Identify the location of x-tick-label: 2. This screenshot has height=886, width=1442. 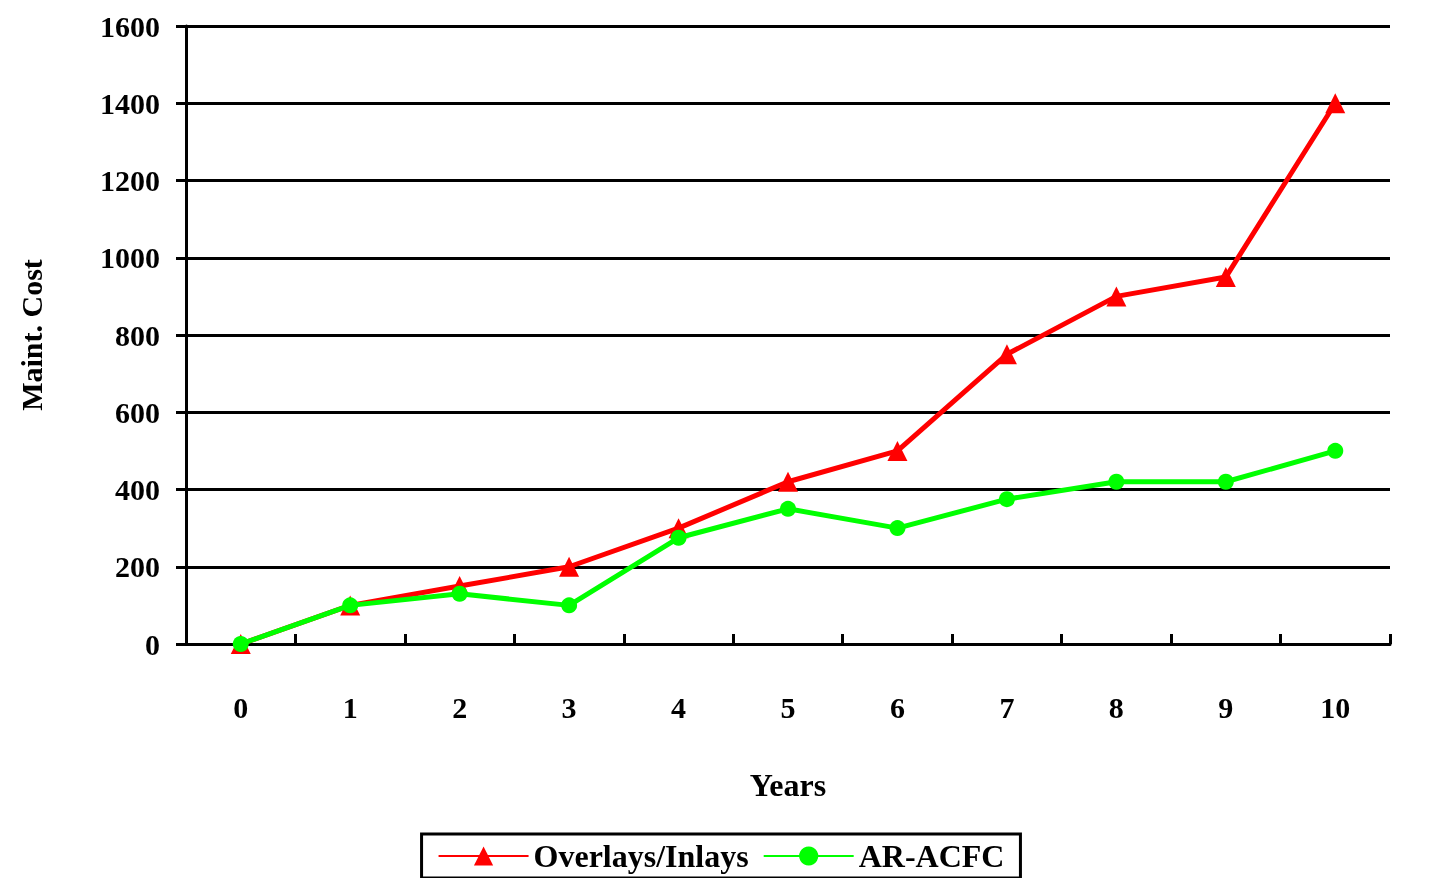
(460, 707).